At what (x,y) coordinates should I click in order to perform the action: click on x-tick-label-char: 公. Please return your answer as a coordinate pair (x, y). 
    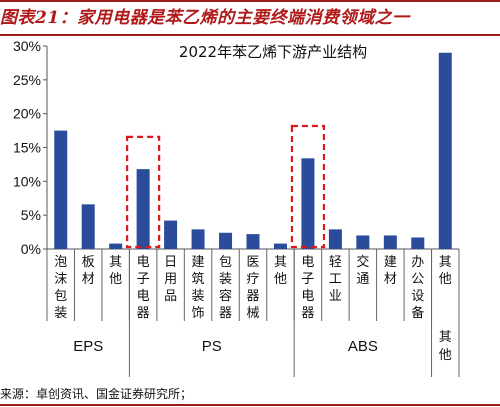
    Looking at the image, I should click on (417, 279).